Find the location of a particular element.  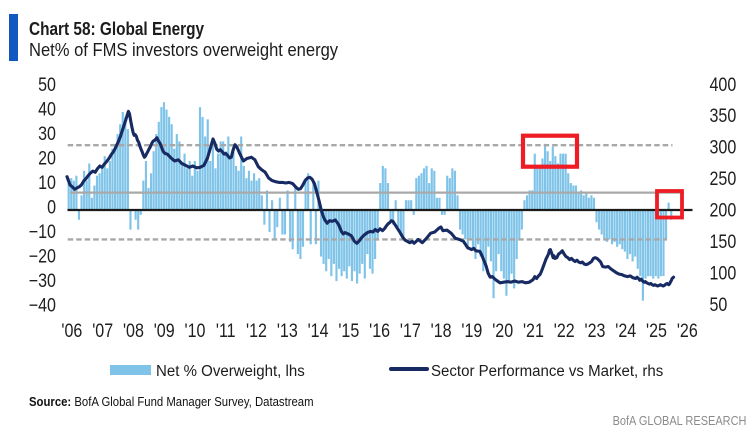

svg-text: '25 is located at coordinates (656, 331).